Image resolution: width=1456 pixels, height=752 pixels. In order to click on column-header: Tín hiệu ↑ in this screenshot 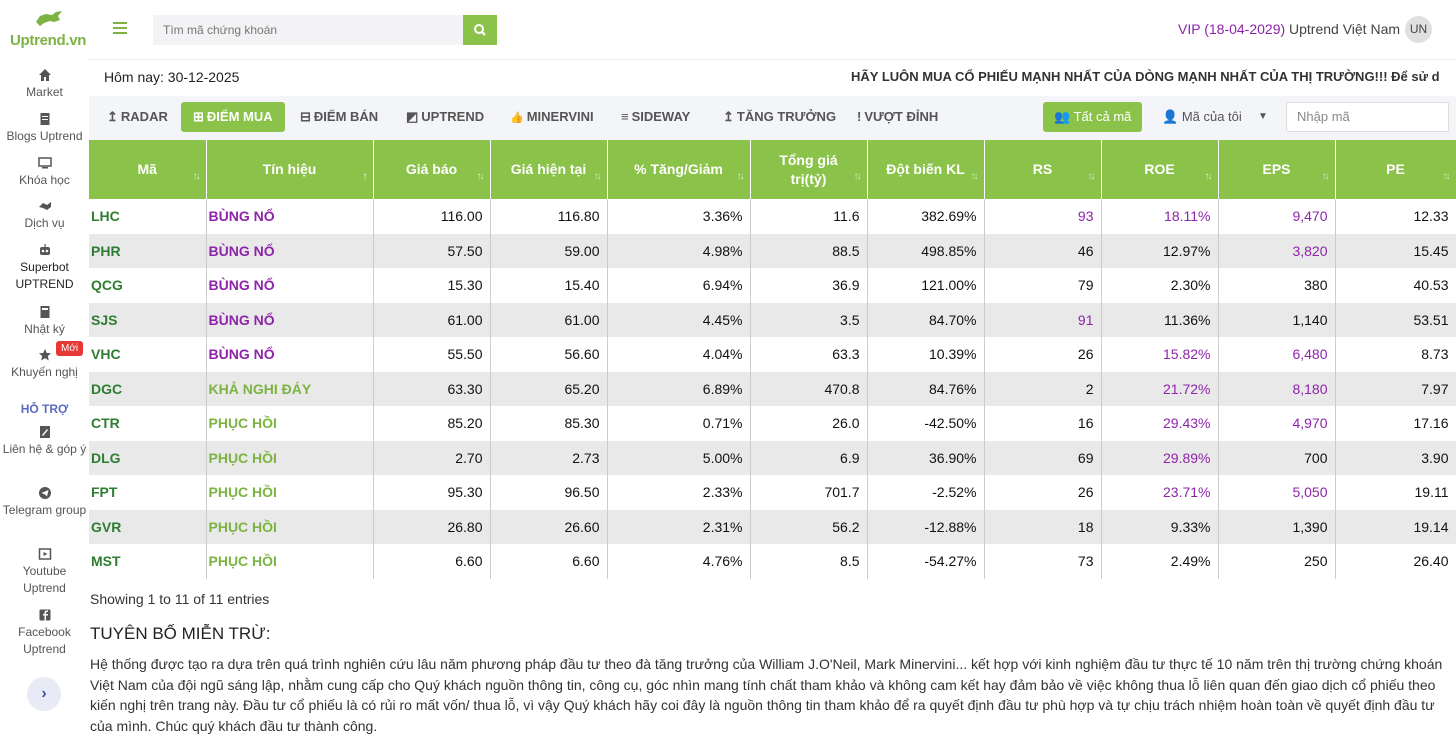, I will do `click(290, 169)`.